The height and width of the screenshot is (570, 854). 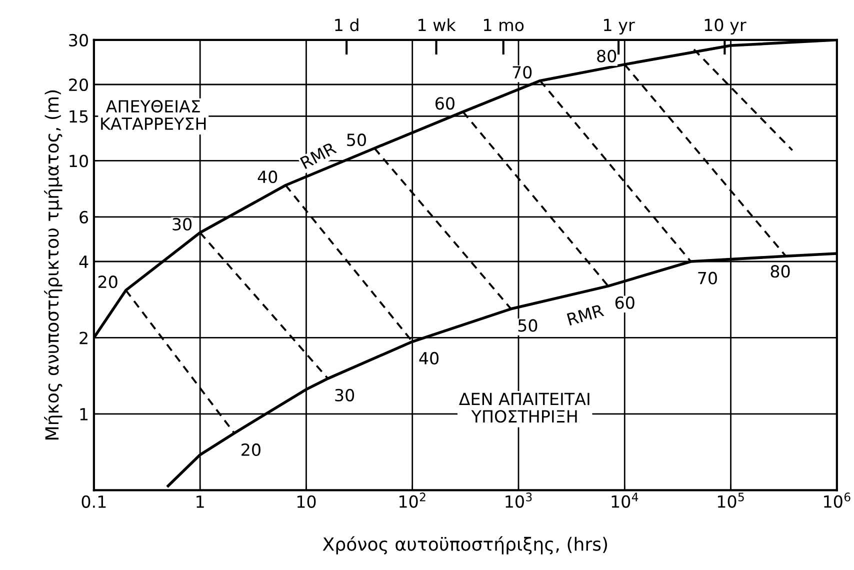 I want to click on x-axis-title: Χρόνος αυτοϋποστήριξης, (hrs), so click(x=465, y=545).